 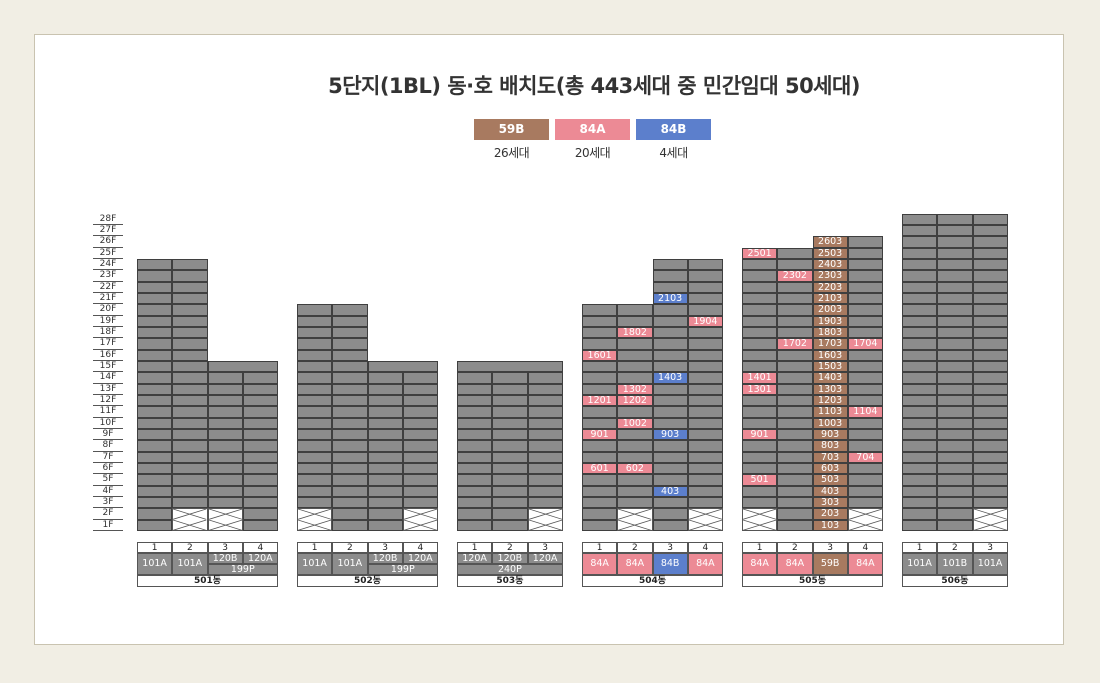 I want to click on unit-cell: 501, so click(x=760, y=480).